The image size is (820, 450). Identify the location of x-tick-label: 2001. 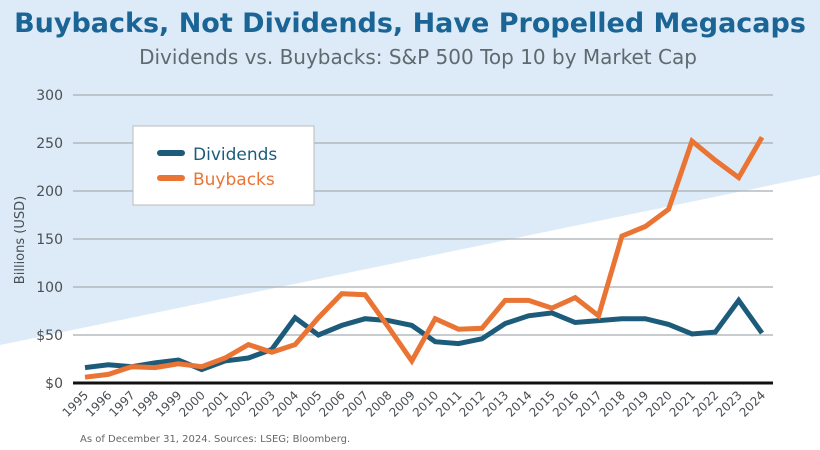
(215, 403).